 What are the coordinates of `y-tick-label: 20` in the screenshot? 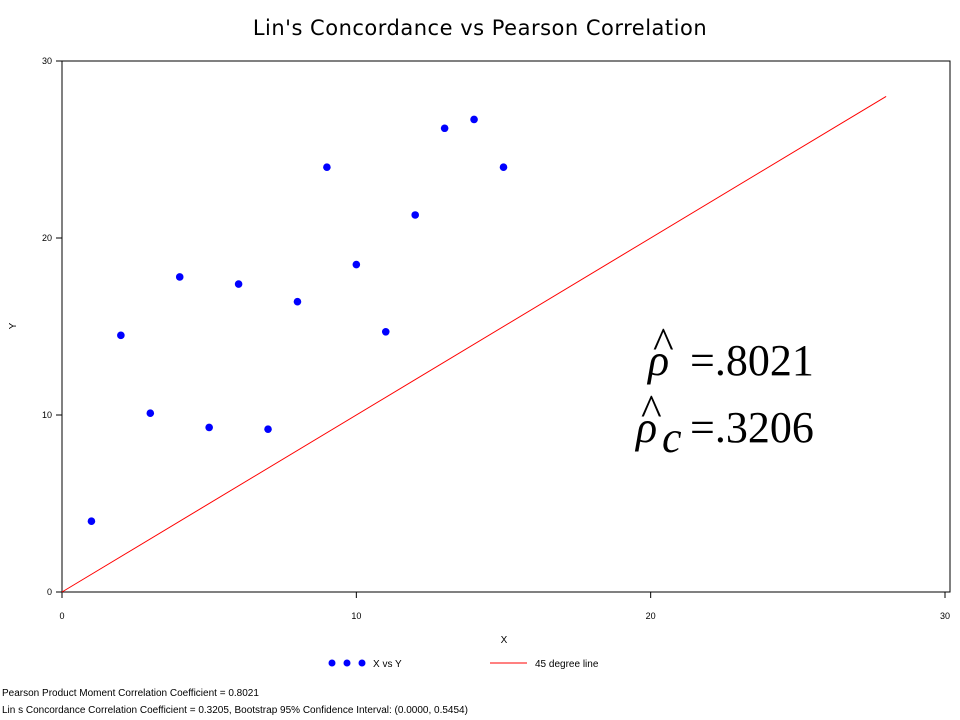 It's located at (47, 238).